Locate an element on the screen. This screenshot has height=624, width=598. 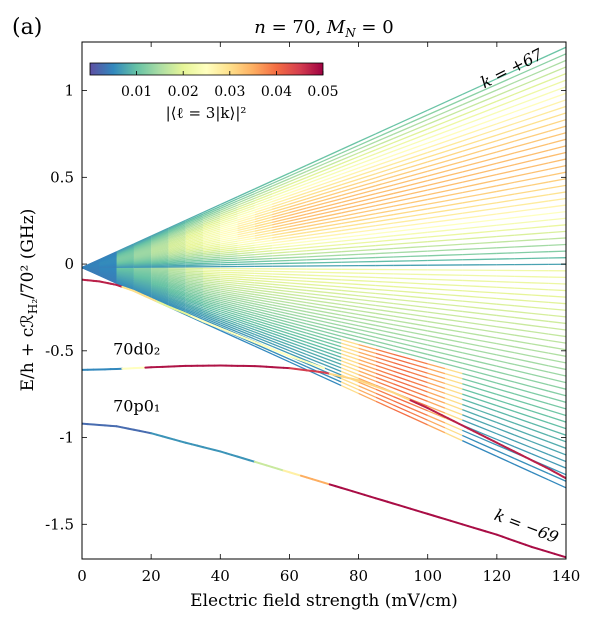
y-tick-label: -0.5 is located at coordinates (59, 351).